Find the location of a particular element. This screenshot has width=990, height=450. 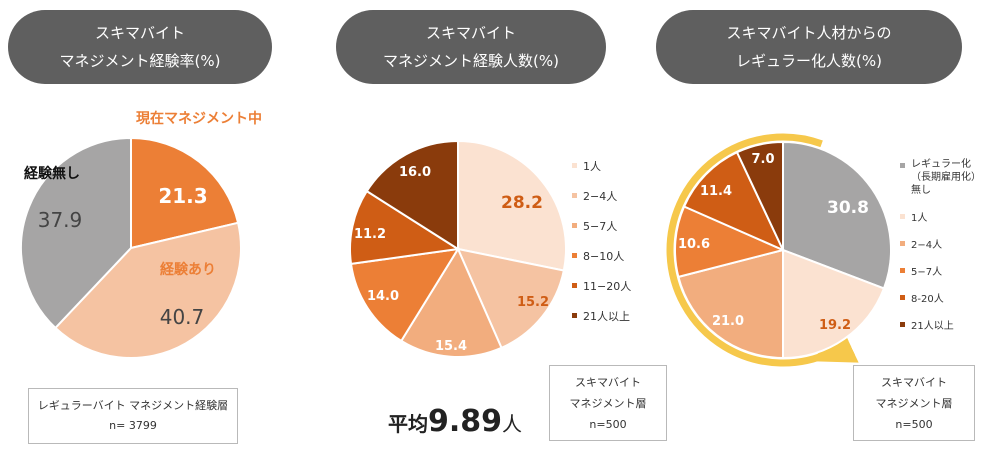

chart1-value-none: 37.9 is located at coordinates (60, 220).